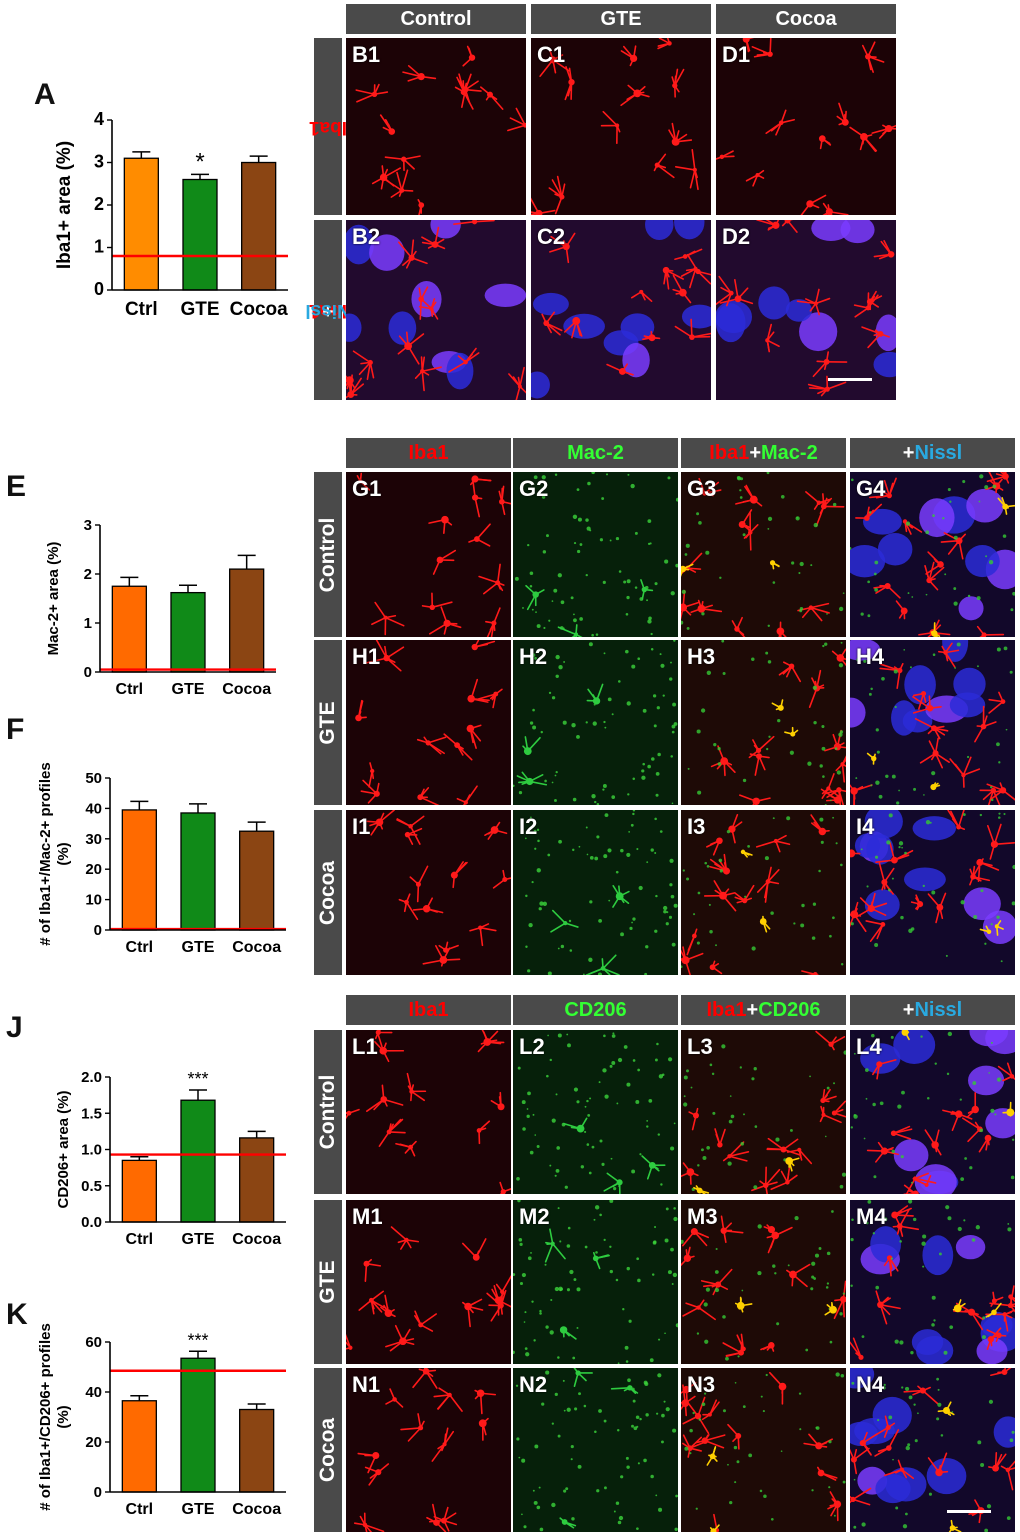 The height and width of the screenshot is (1540, 1020). What do you see at coordinates (696, 826) in the screenshot?
I see `micrograph-label: I3` at bounding box center [696, 826].